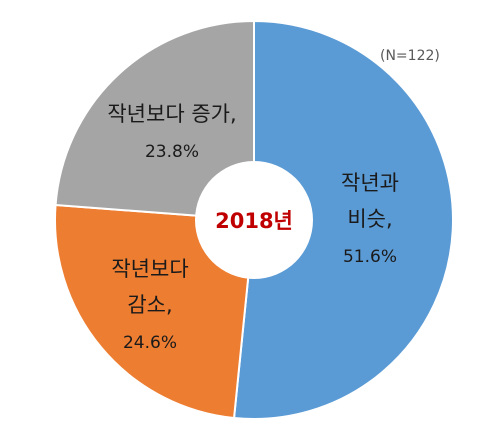  I want to click on donut-hole, so click(254, 220).